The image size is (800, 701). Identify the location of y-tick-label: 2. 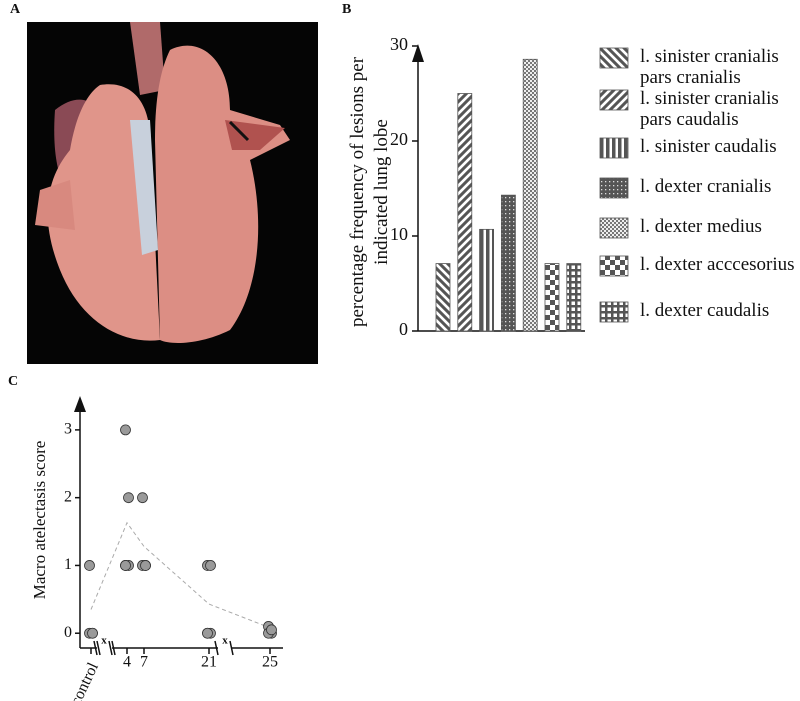
(68, 496).